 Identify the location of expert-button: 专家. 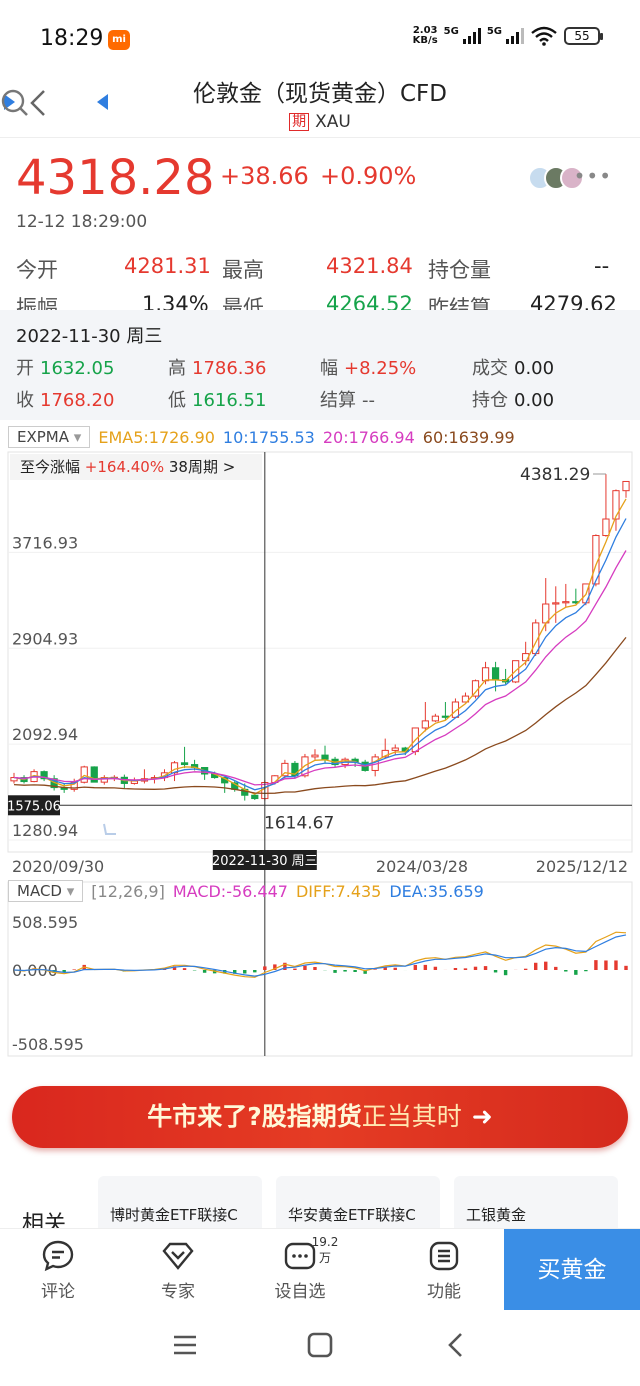
(178, 1270).